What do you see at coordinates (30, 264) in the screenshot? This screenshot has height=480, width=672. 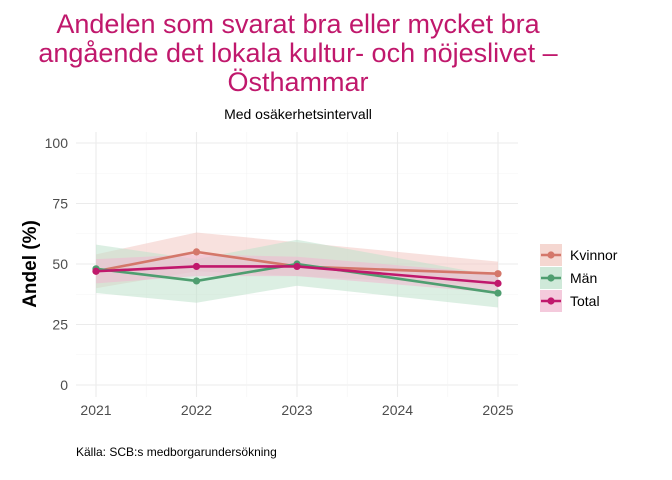 I see `y-axis-title: Andel (%)` at bounding box center [30, 264].